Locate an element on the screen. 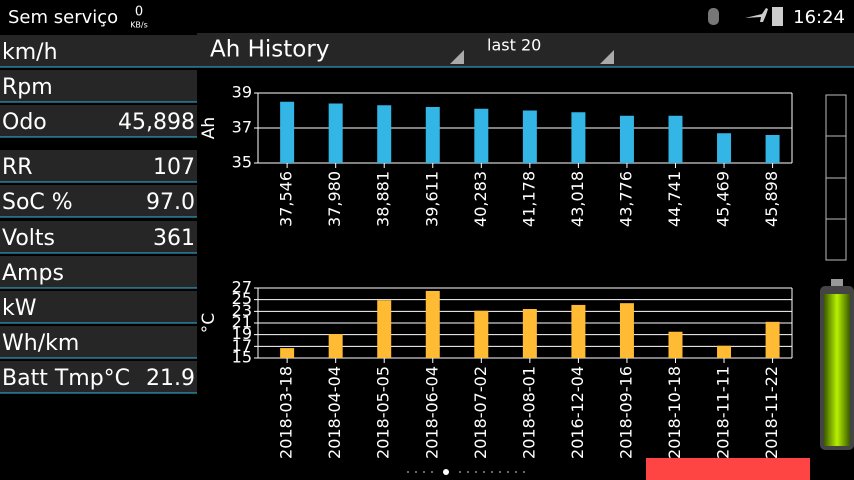 This screenshot has height=480, width=854. row-label: SoC % is located at coordinates (37, 202).